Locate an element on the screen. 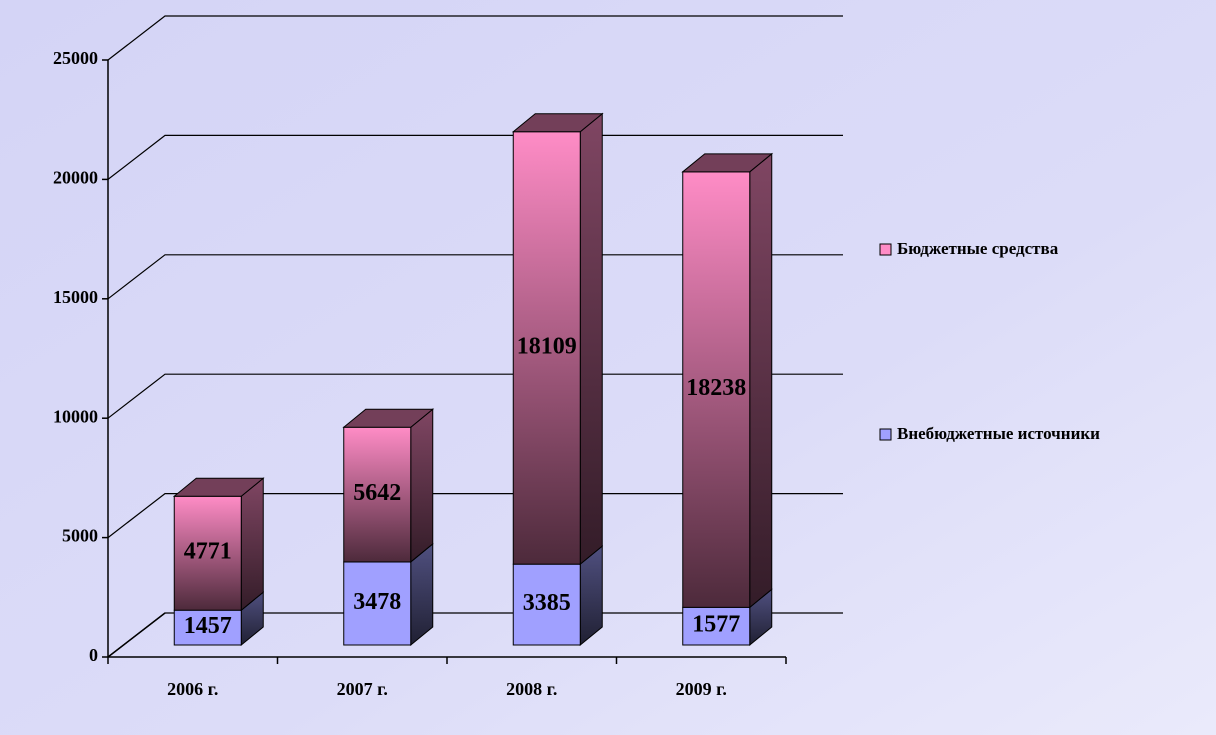  data-label: 3385 is located at coordinates (547, 603).